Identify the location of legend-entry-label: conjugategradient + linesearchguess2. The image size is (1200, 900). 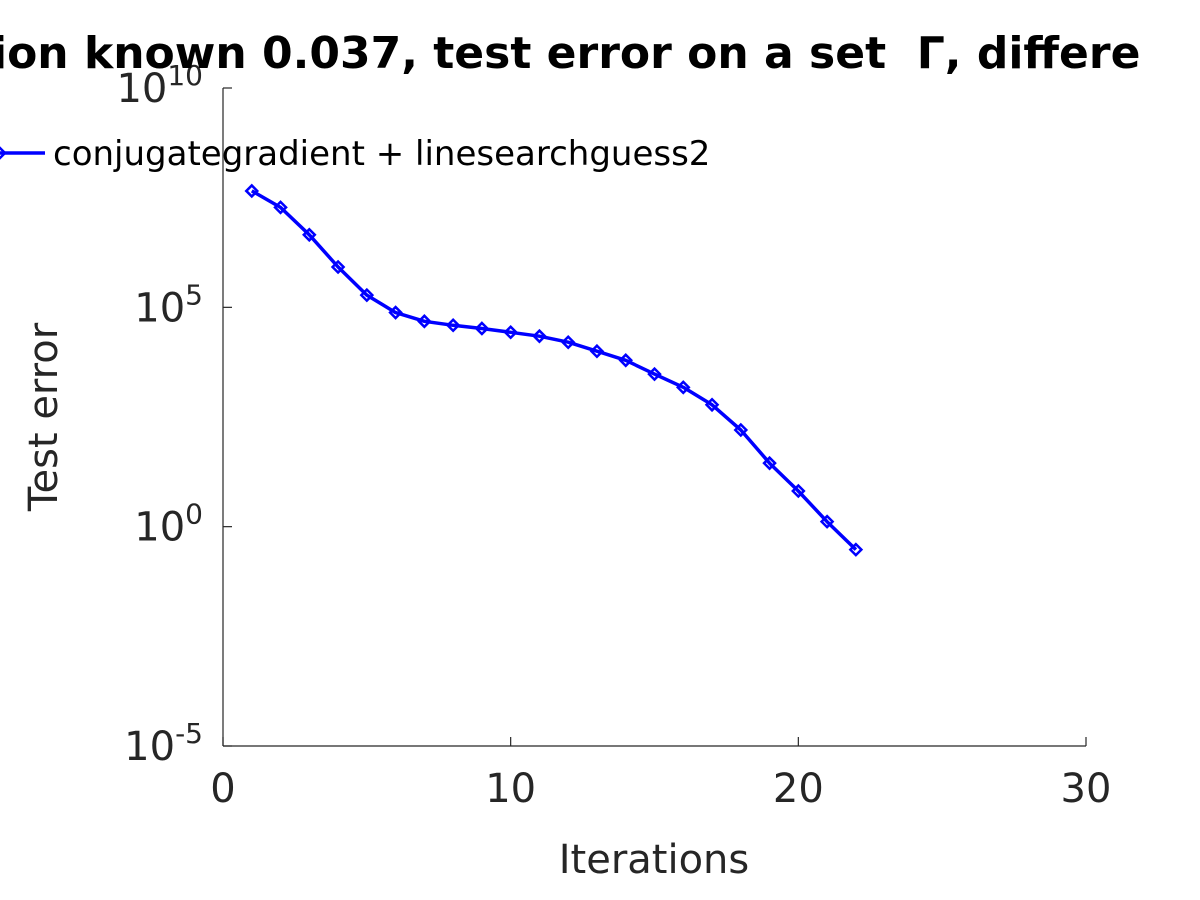
(381, 154).